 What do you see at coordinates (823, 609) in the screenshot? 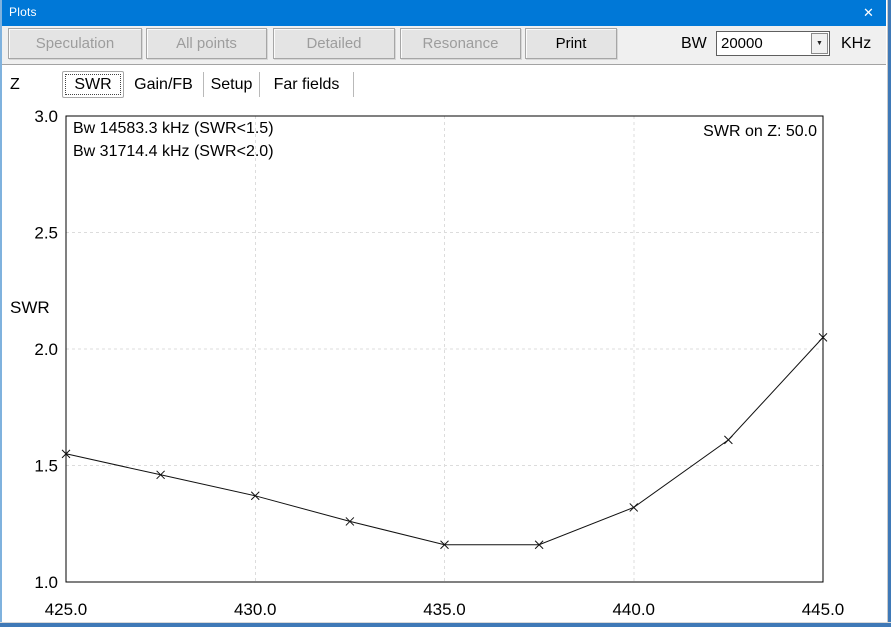
I see `svg-text: 445.0` at bounding box center [823, 609].